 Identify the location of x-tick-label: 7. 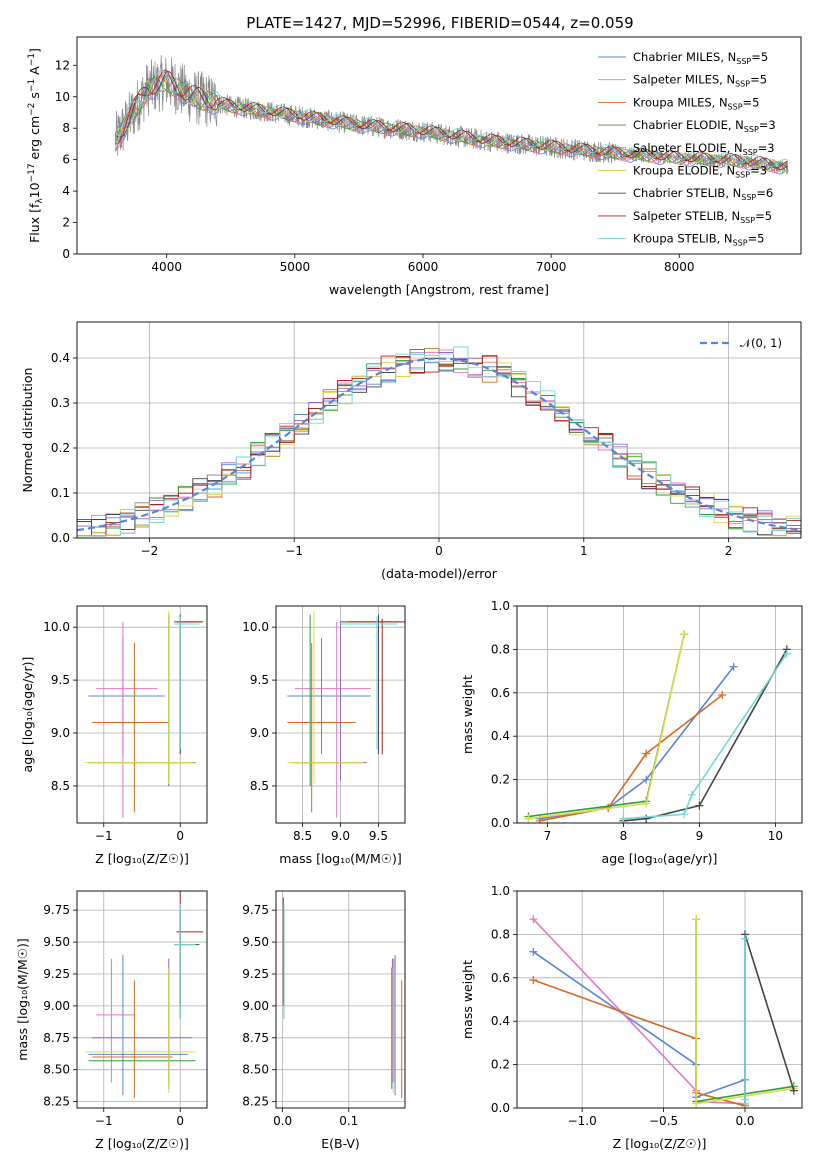
(548, 836).